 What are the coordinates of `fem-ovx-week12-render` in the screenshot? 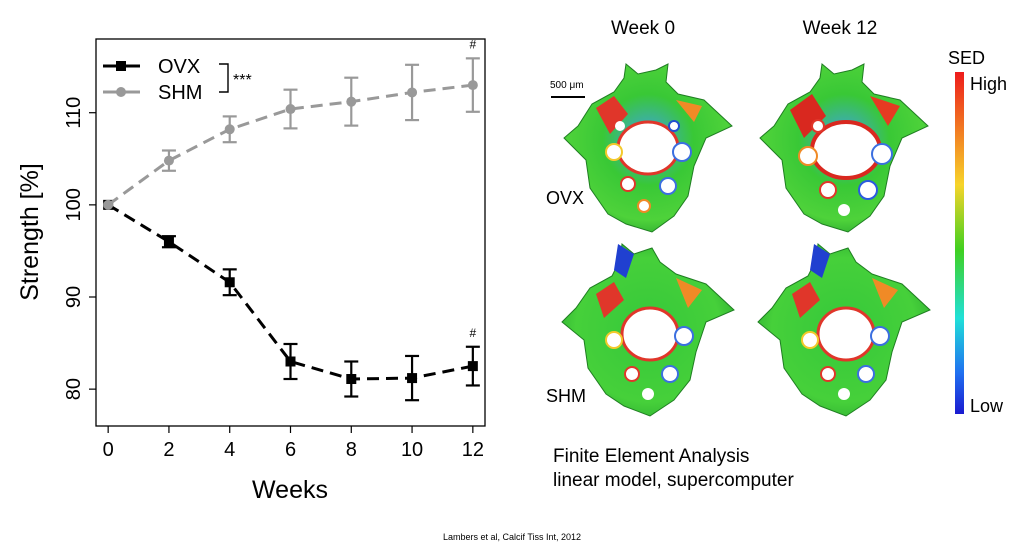 It's located at (844, 148).